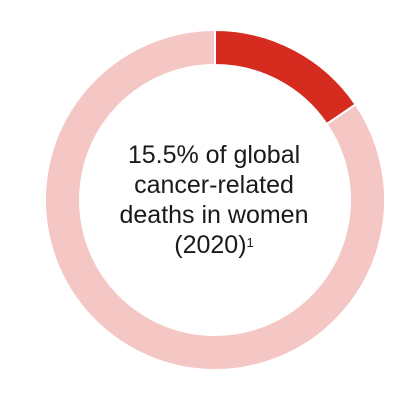 This screenshot has width=398, height=400. Describe the element at coordinates (214, 215) in the screenshot. I see `center-line-3: deaths in women` at that location.